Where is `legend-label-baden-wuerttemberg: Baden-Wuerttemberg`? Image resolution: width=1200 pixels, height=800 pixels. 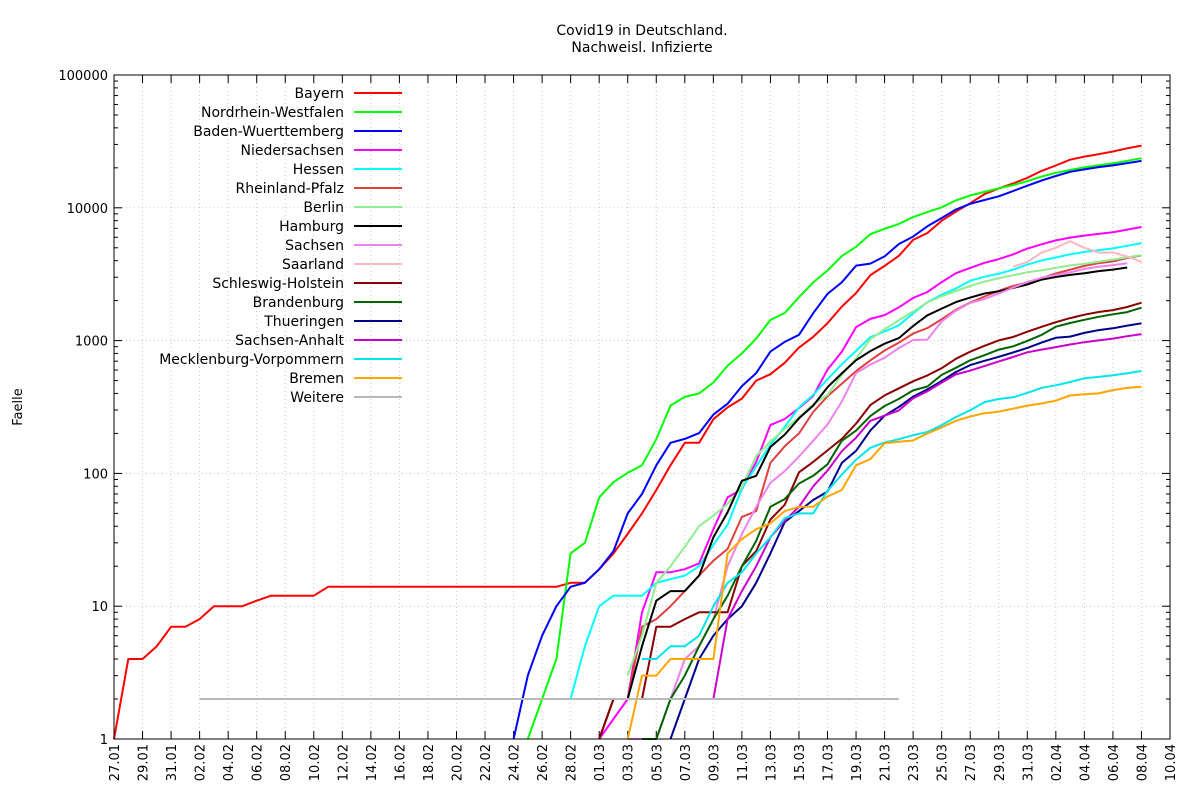
legend-label-baden-wuerttemberg: Baden-Wuerttemberg is located at coordinates (268, 132).